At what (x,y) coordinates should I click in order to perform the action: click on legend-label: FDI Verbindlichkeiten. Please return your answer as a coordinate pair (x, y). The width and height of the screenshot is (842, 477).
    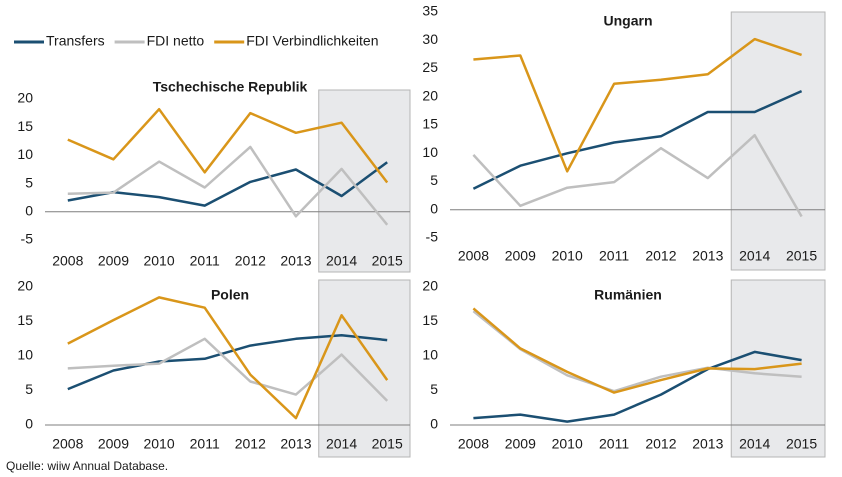
    Looking at the image, I should click on (312, 41).